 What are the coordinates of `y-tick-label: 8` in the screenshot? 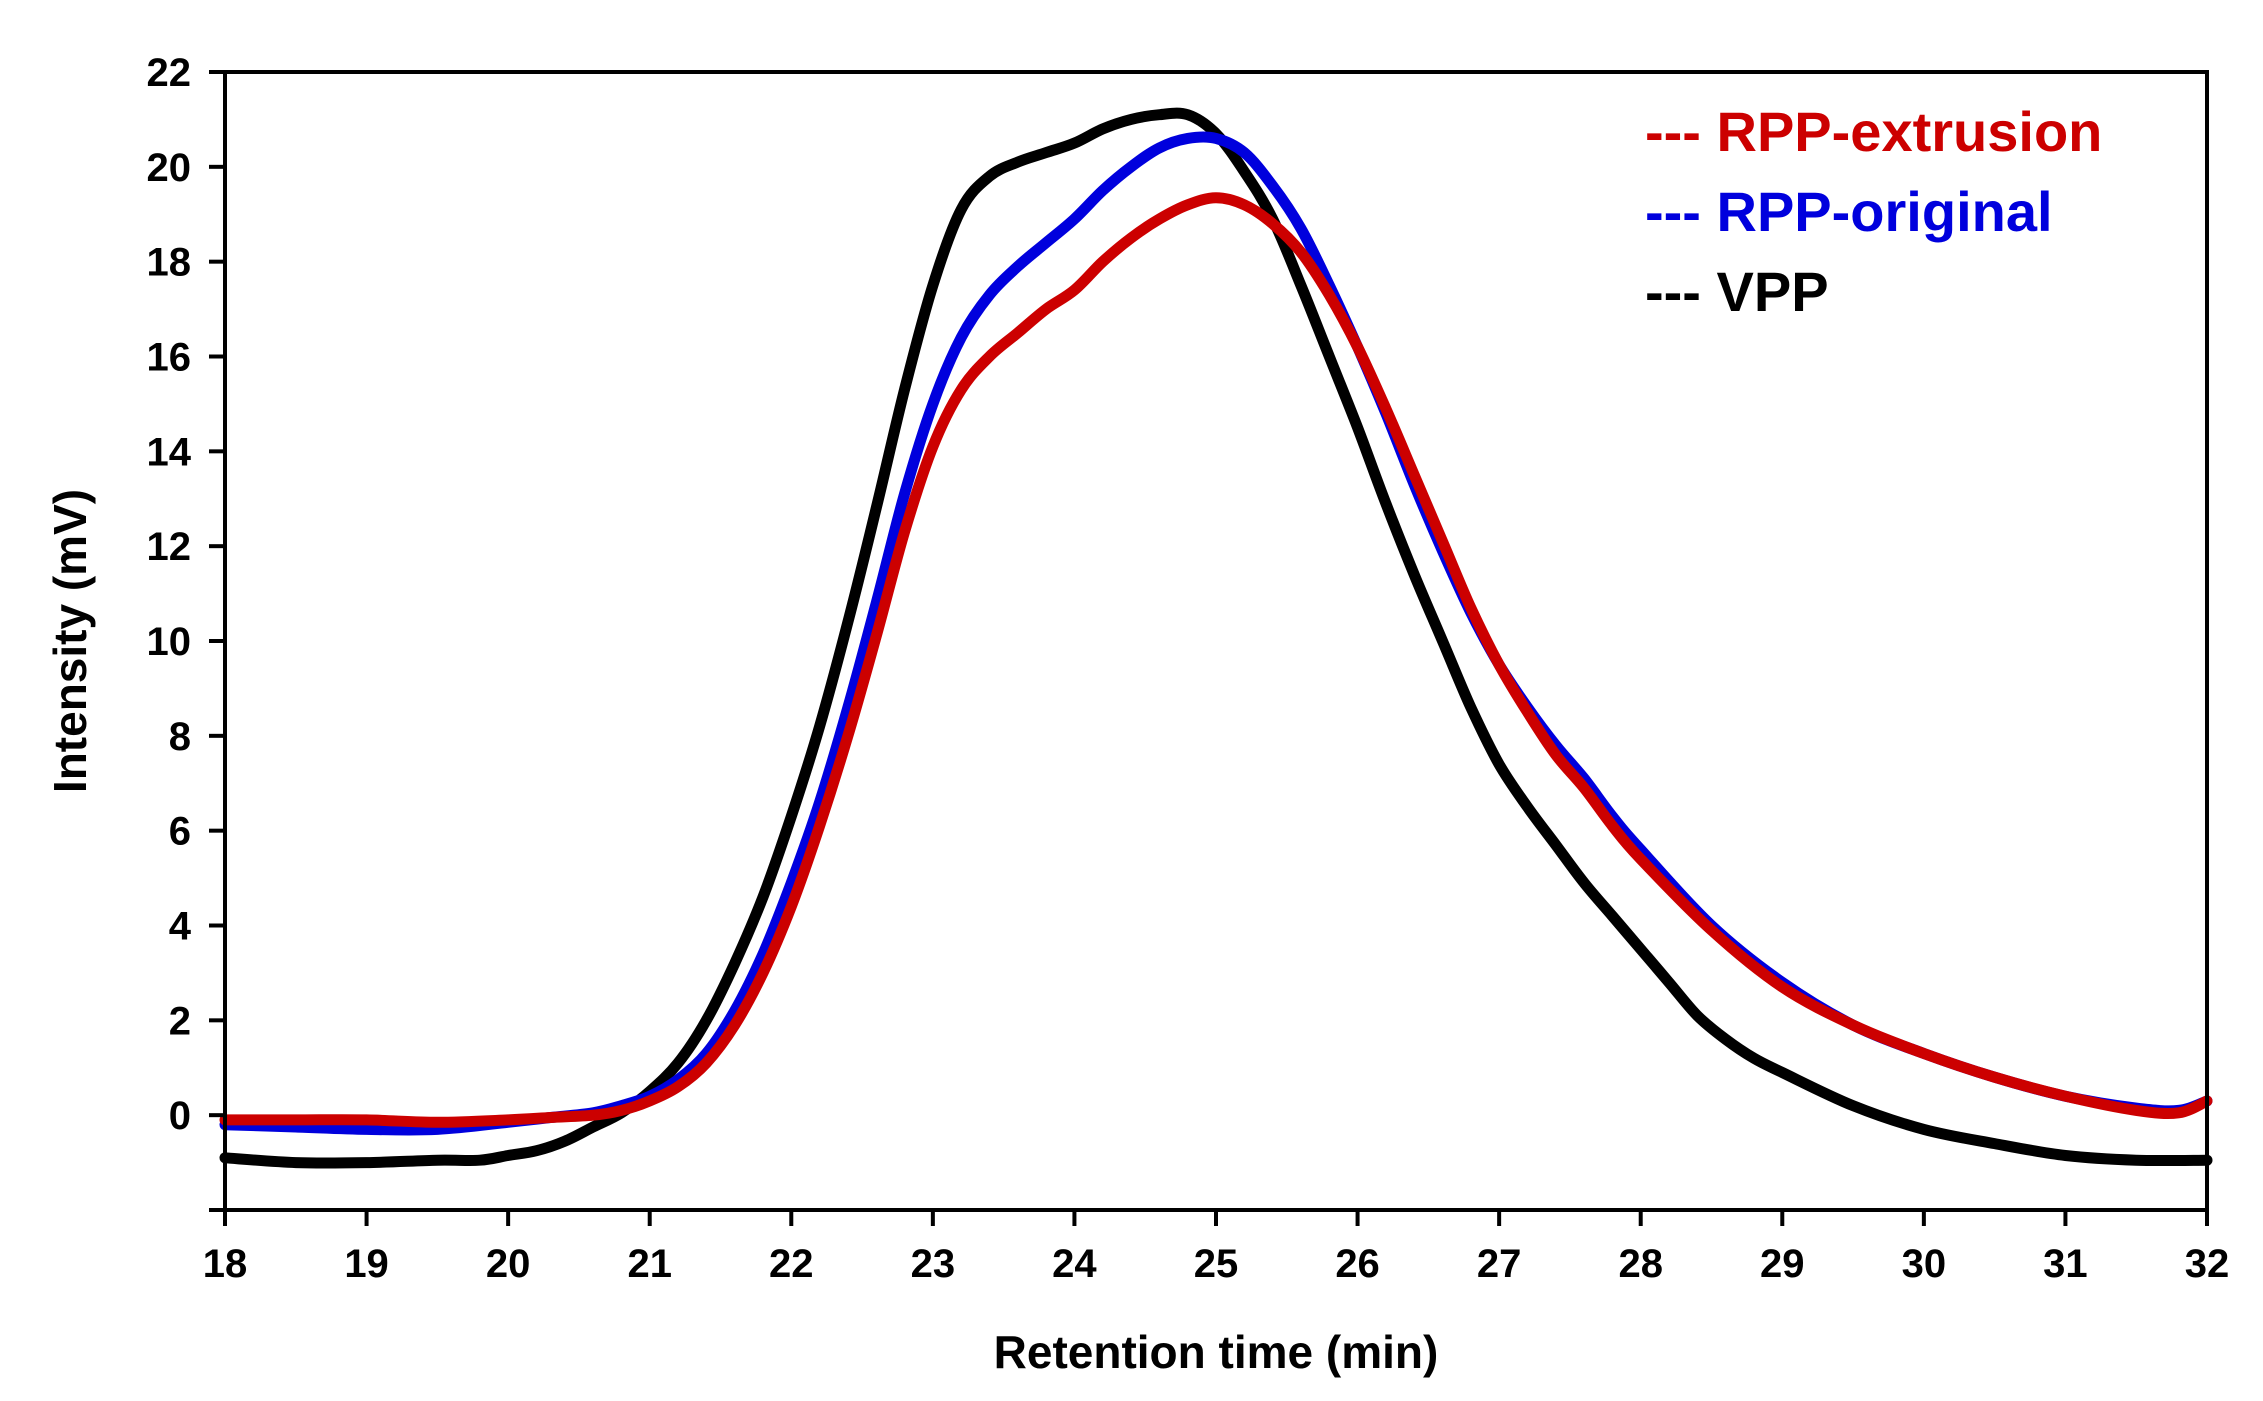 It's located at (180, 737).